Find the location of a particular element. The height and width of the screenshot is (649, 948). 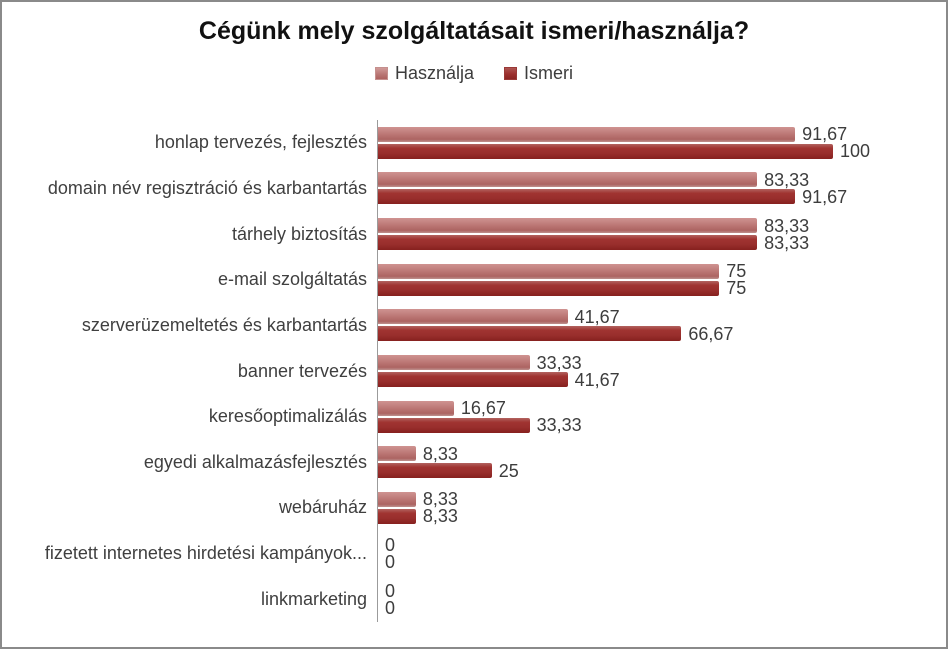

category-label: keresőoptimalizálás is located at coordinates (287, 416).